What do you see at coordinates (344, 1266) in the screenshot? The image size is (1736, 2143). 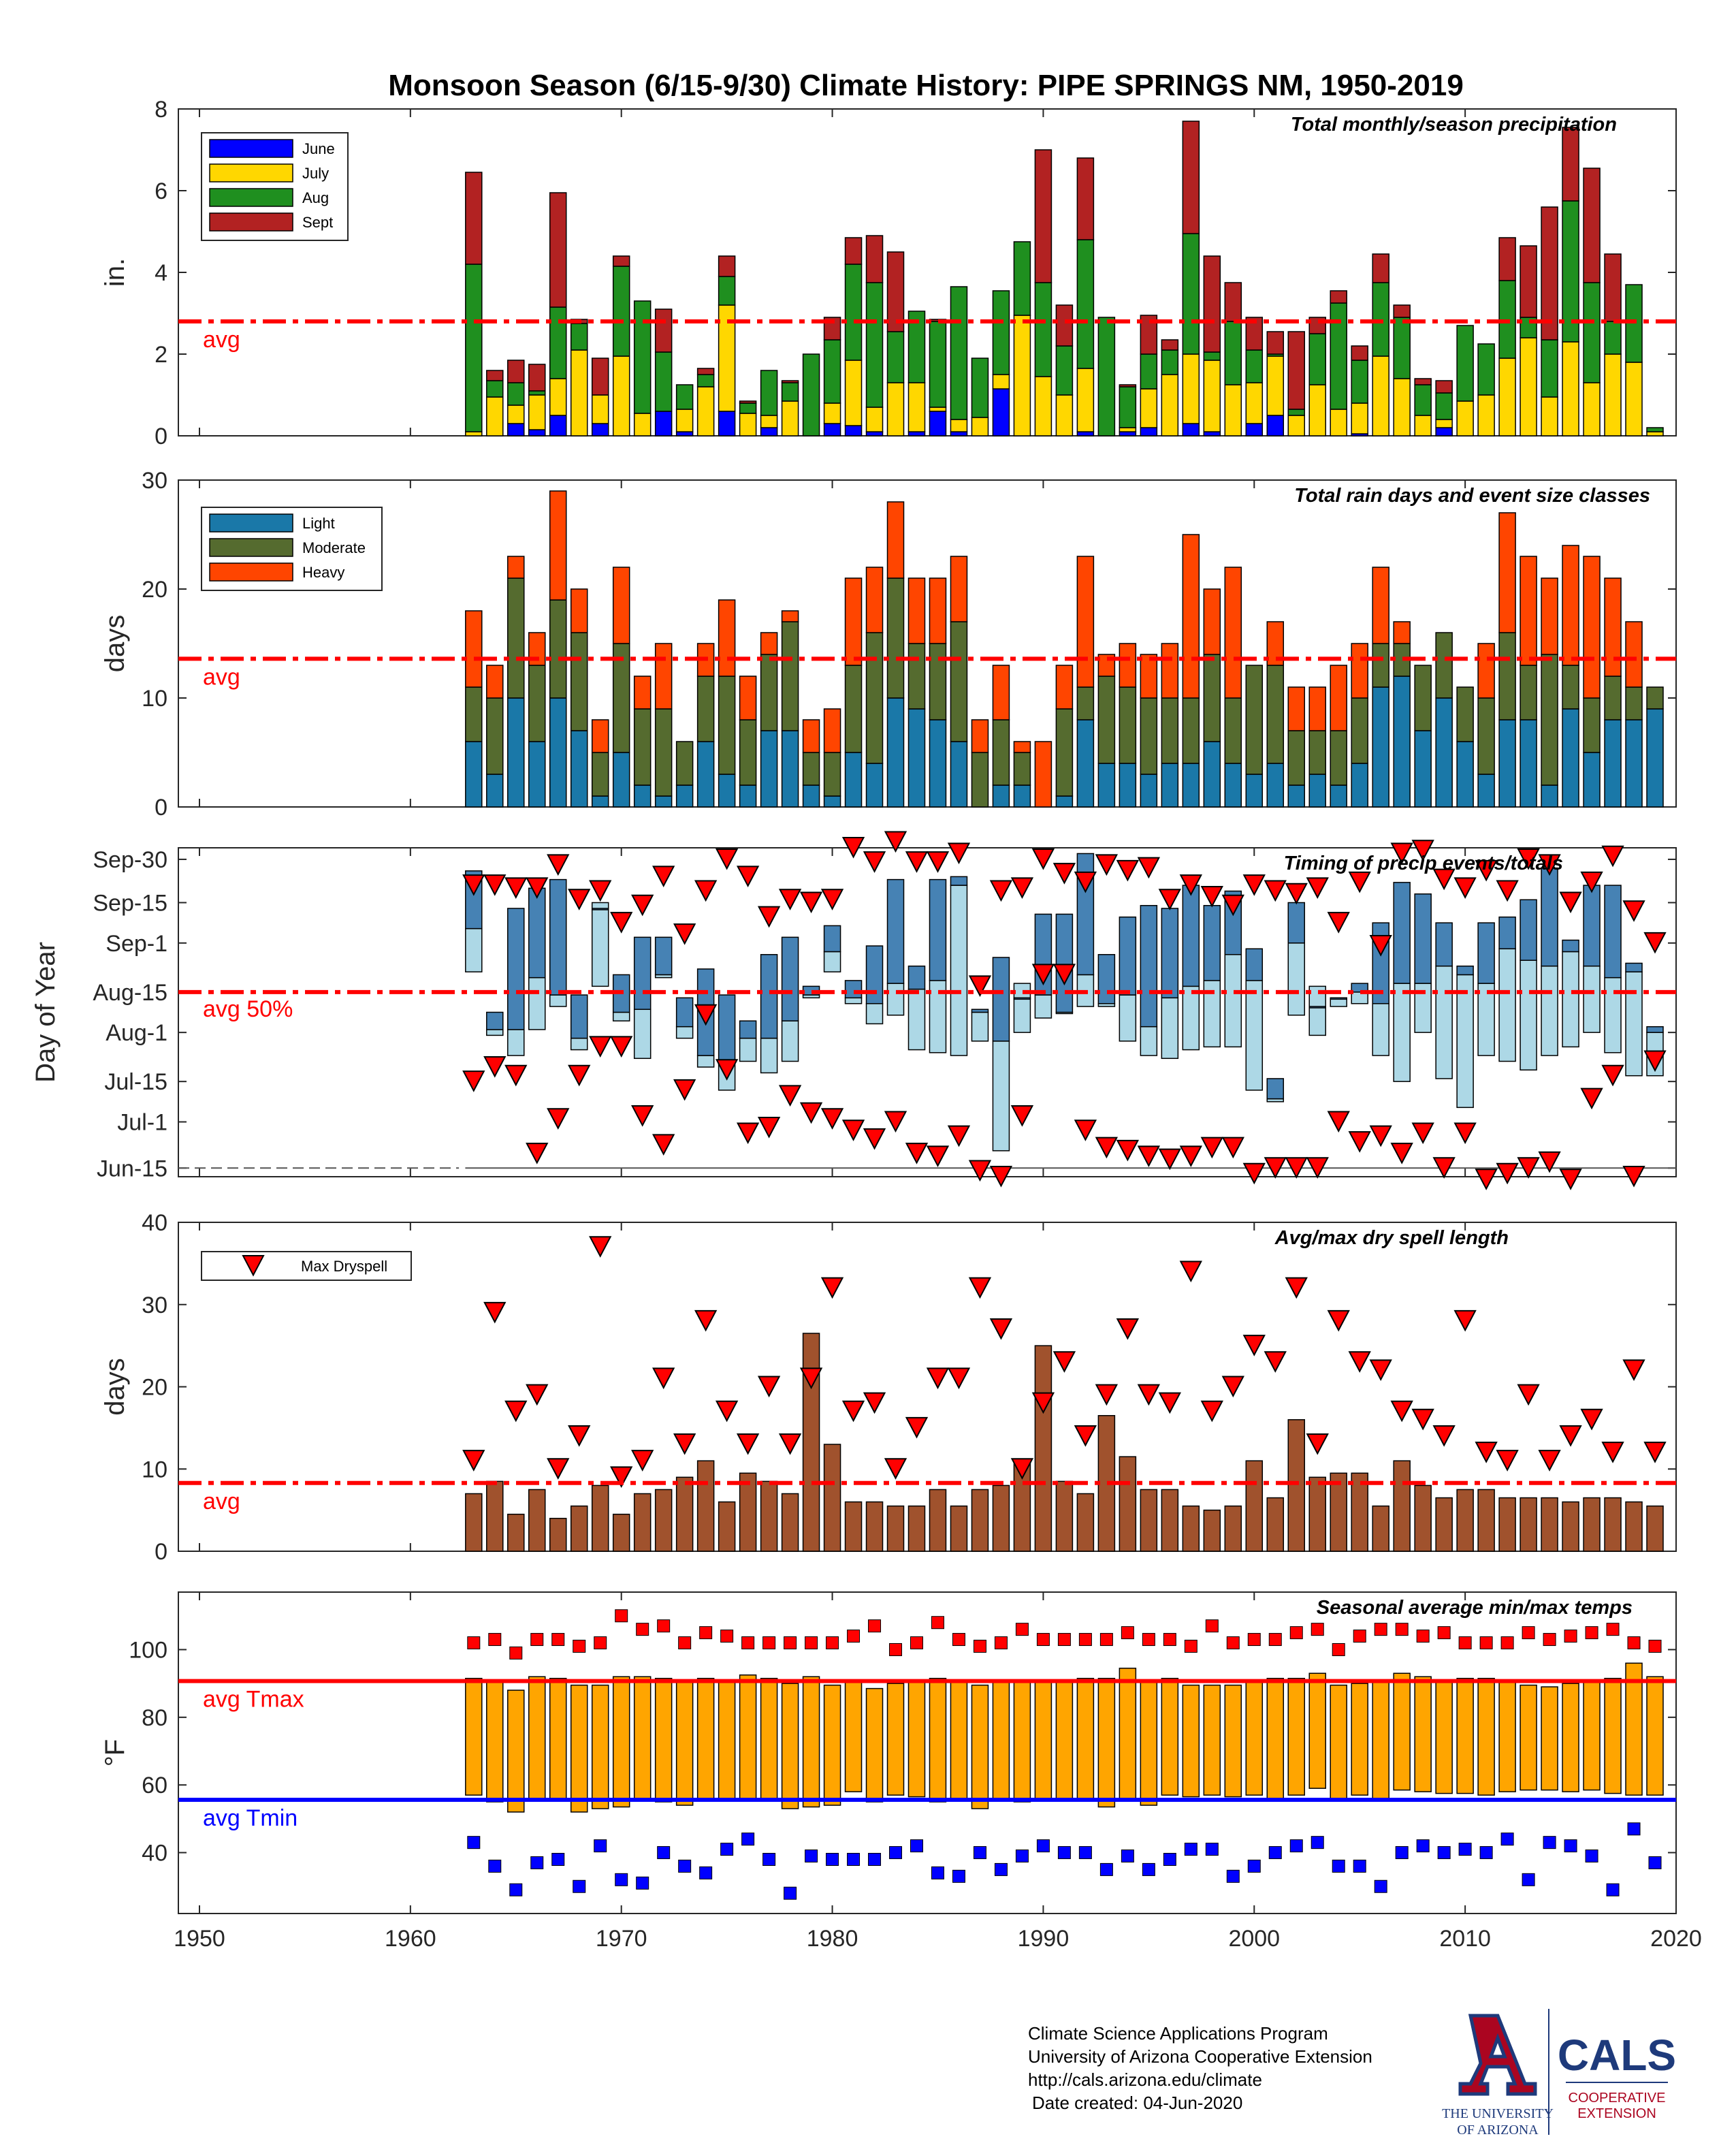 I see `legend-label: Max Dryspell` at bounding box center [344, 1266].